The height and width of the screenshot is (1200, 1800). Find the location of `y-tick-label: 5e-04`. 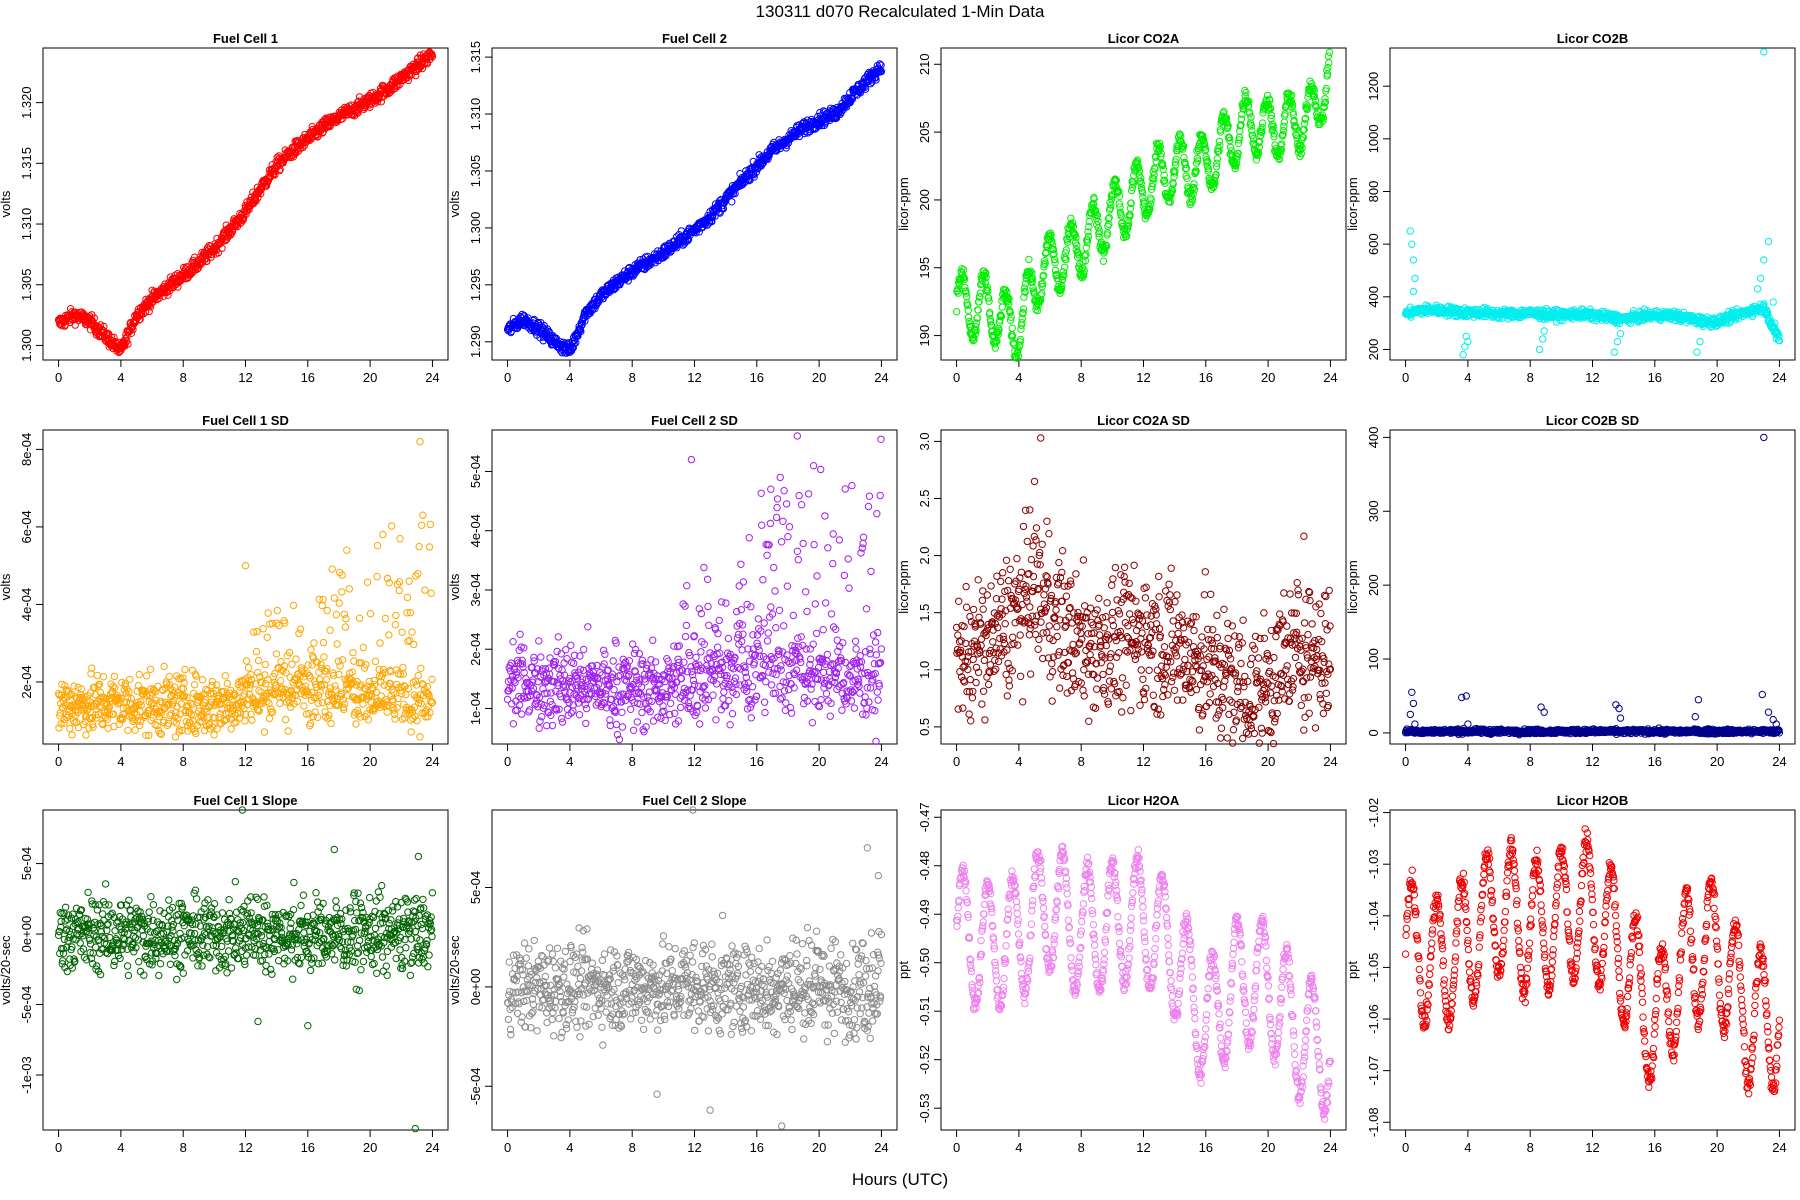

y-tick-label: 5e-04 is located at coordinates (475, 471).